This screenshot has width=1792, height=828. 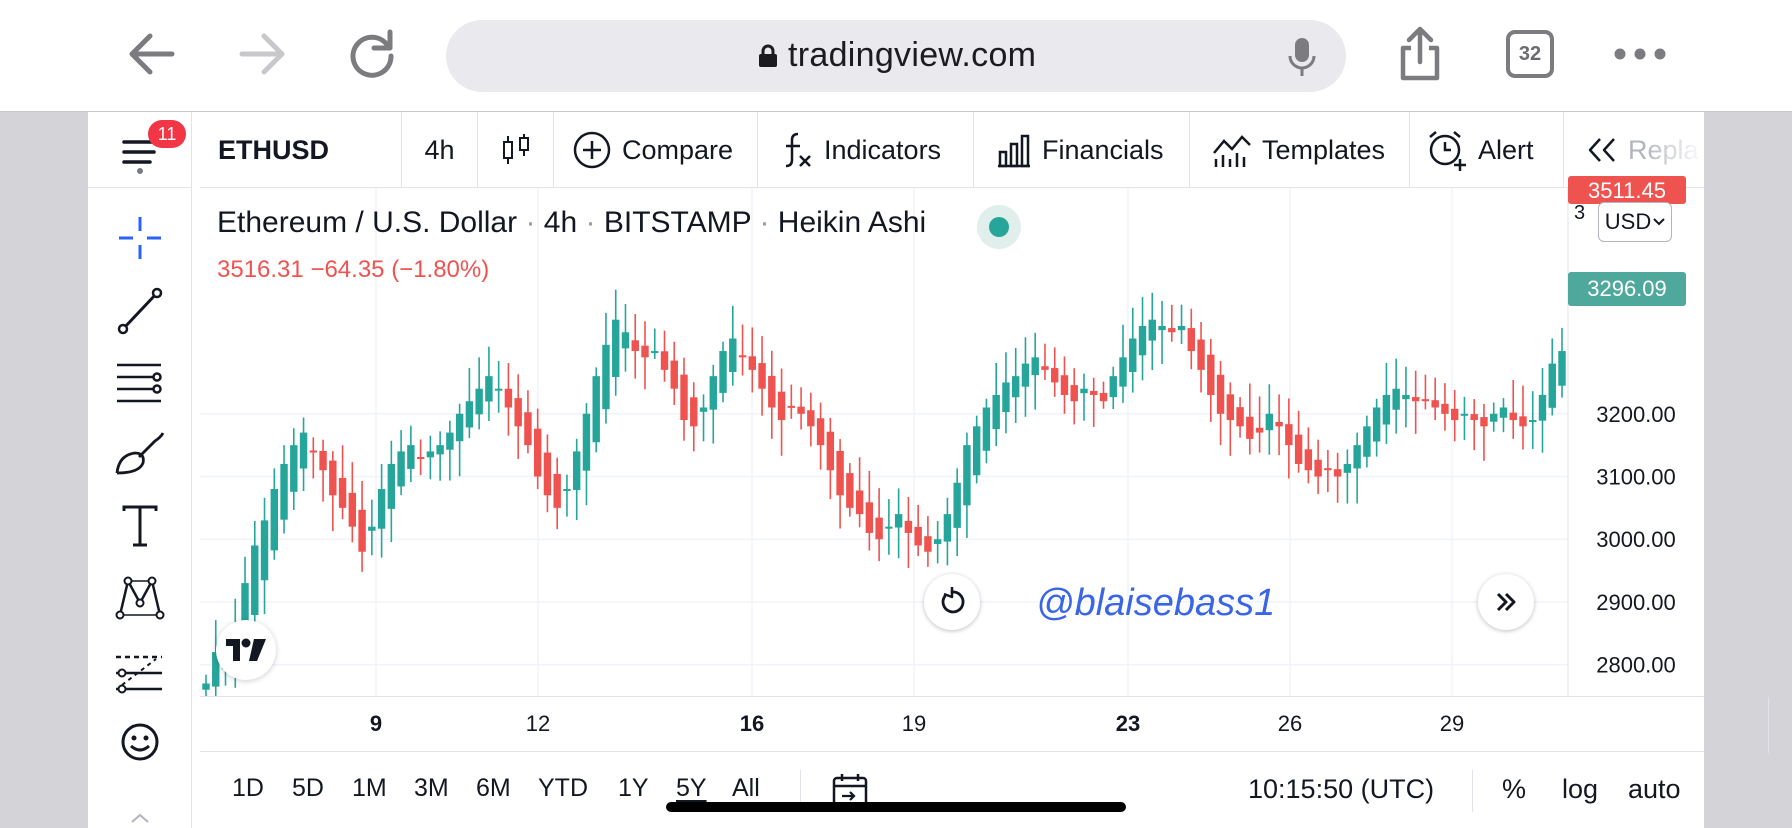 What do you see at coordinates (140, 670) in the screenshot?
I see `prediction-tool` at bounding box center [140, 670].